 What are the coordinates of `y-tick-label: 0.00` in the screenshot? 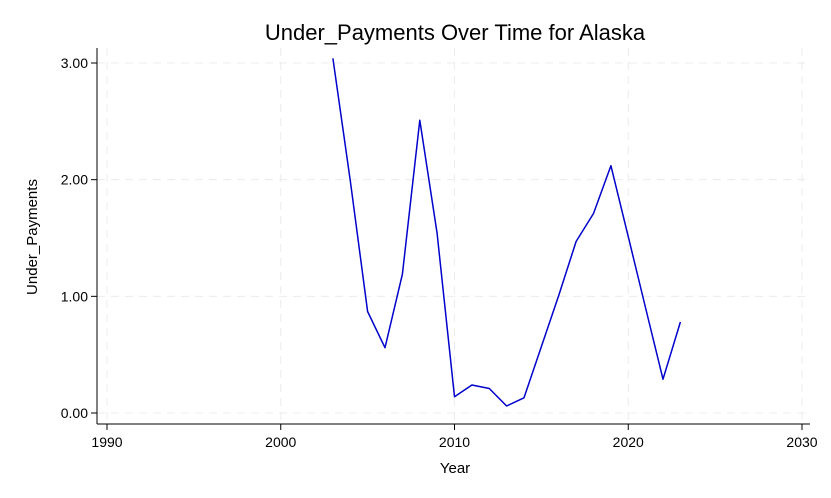 It's located at (74, 413).